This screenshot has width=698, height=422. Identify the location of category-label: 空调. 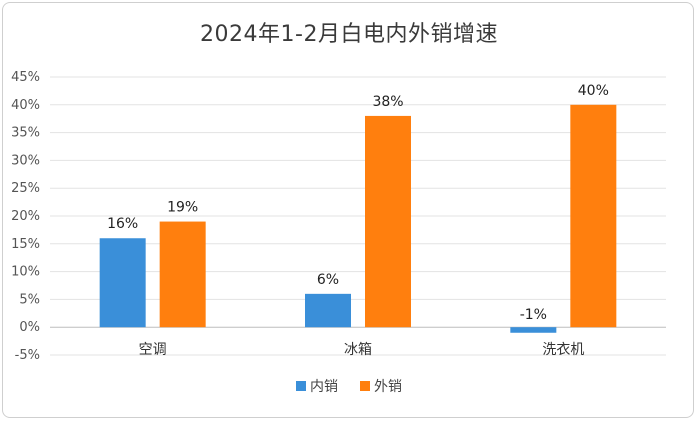
(153, 350).